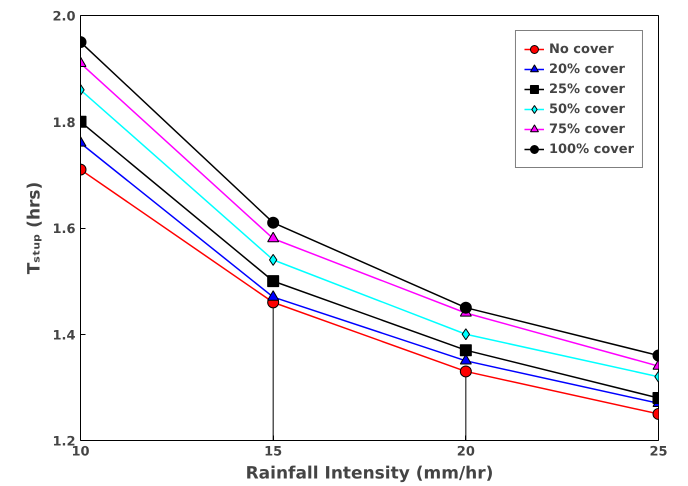  What do you see at coordinates (64, 17) in the screenshot?
I see `y-tick-label: 2.0` at bounding box center [64, 17].